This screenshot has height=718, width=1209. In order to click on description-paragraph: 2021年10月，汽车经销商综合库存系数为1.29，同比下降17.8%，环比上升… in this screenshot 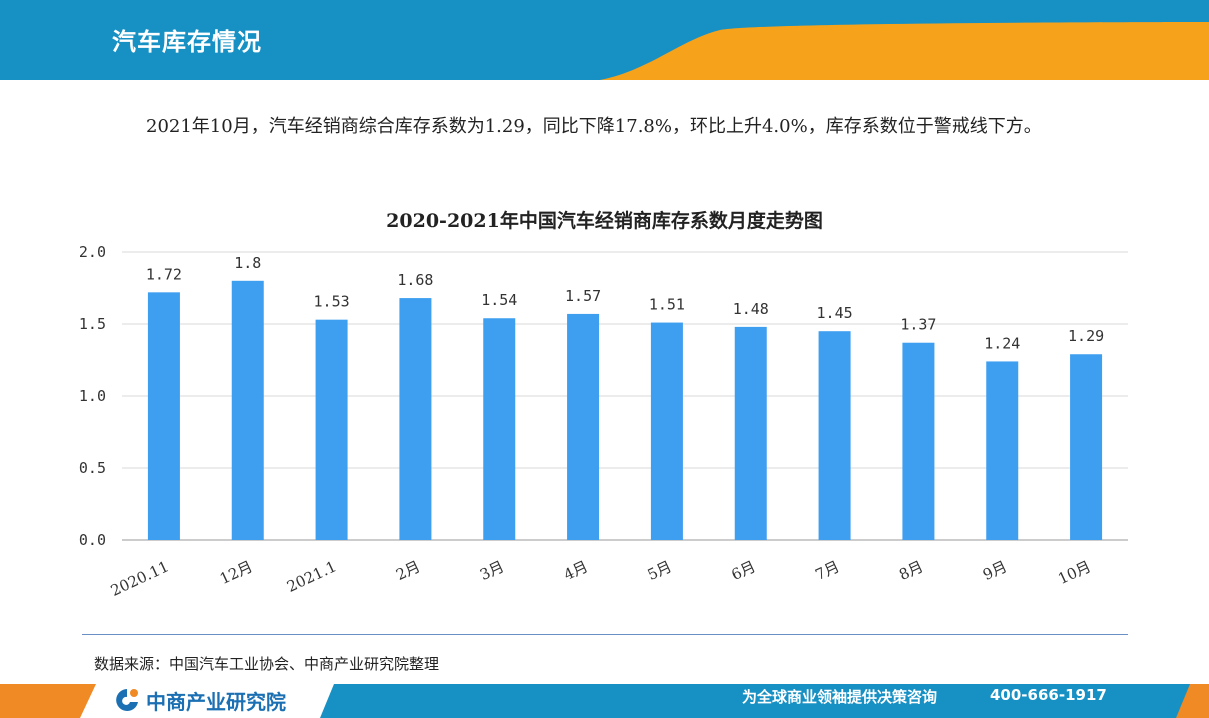, I will do `click(594, 126)`.